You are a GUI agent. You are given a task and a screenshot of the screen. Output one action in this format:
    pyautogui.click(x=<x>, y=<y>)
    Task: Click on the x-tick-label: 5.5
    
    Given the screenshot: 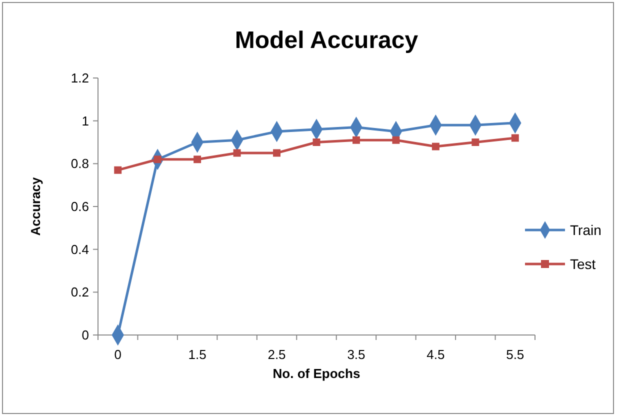 What is the action you would take?
    pyautogui.click(x=515, y=354)
    